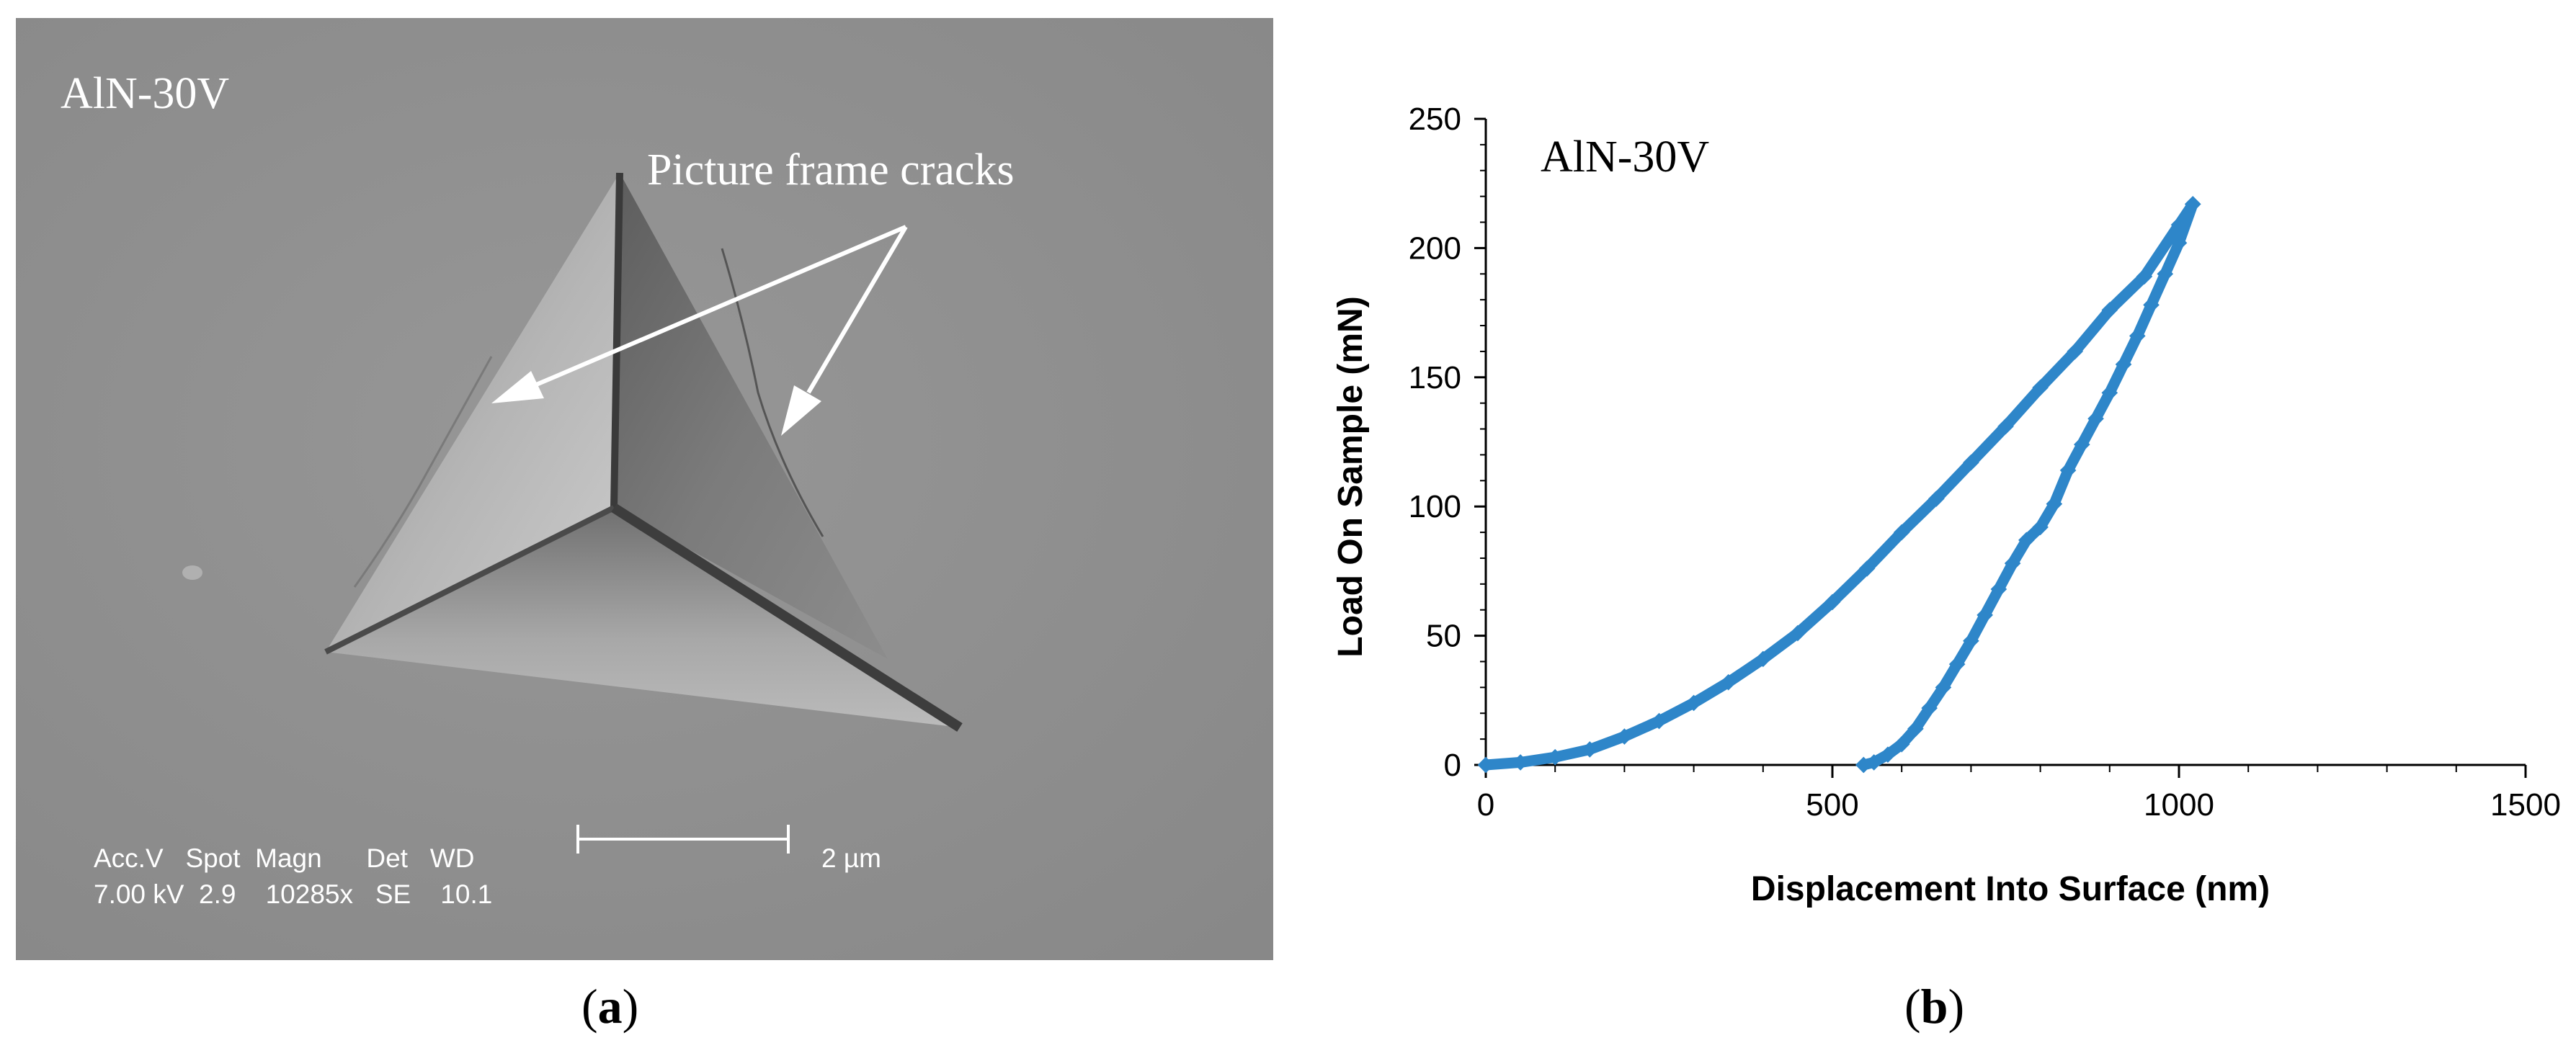 The image size is (2576, 1048). What do you see at coordinates (2525, 805) in the screenshot?
I see `x-tick-label: 1500` at bounding box center [2525, 805].